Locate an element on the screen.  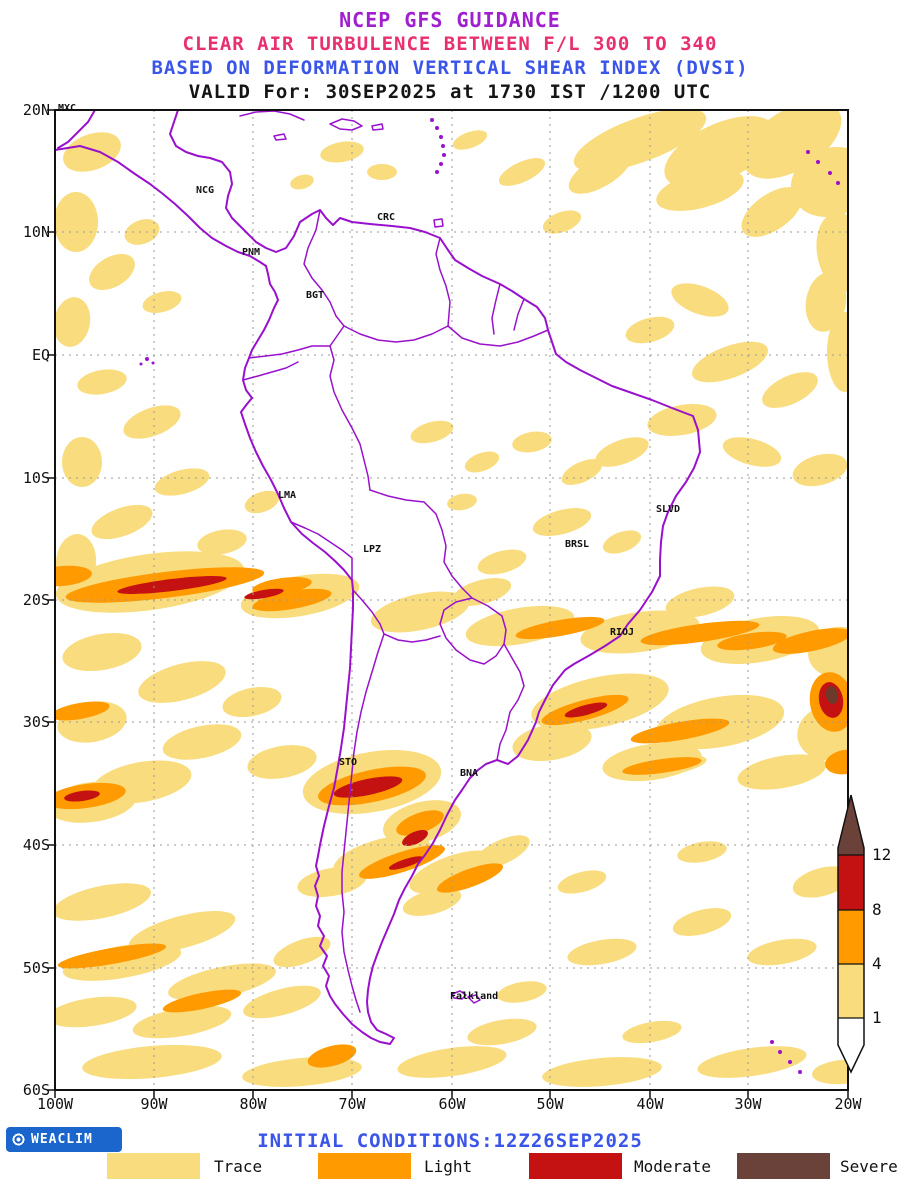
lat-tick-50s: 50S is located at coordinates (36, 968).